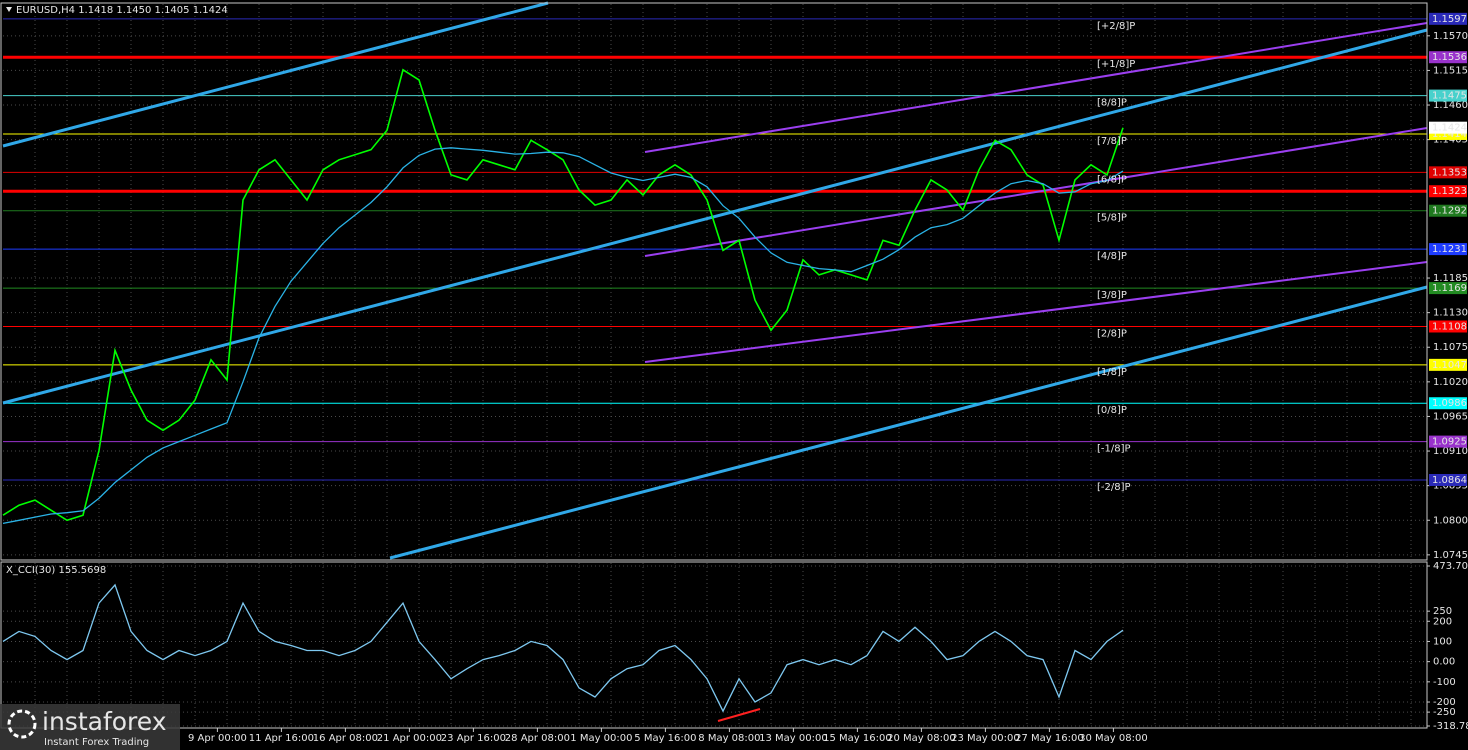 This screenshot has height=750, width=1468. What do you see at coordinates (1450, 347) in the screenshot?
I see `y-tick-label: 1.1075` at bounding box center [1450, 347].